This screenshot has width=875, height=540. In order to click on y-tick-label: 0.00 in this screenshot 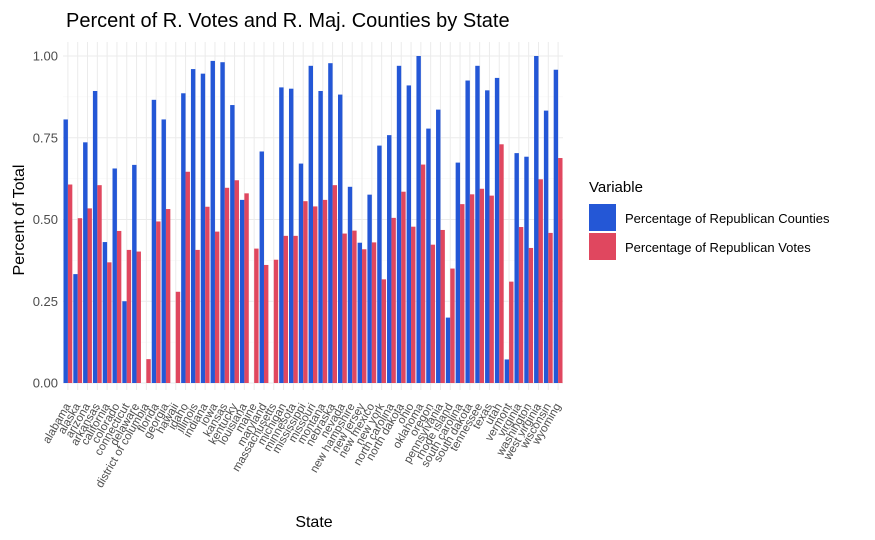, I will do `click(45, 383)`.